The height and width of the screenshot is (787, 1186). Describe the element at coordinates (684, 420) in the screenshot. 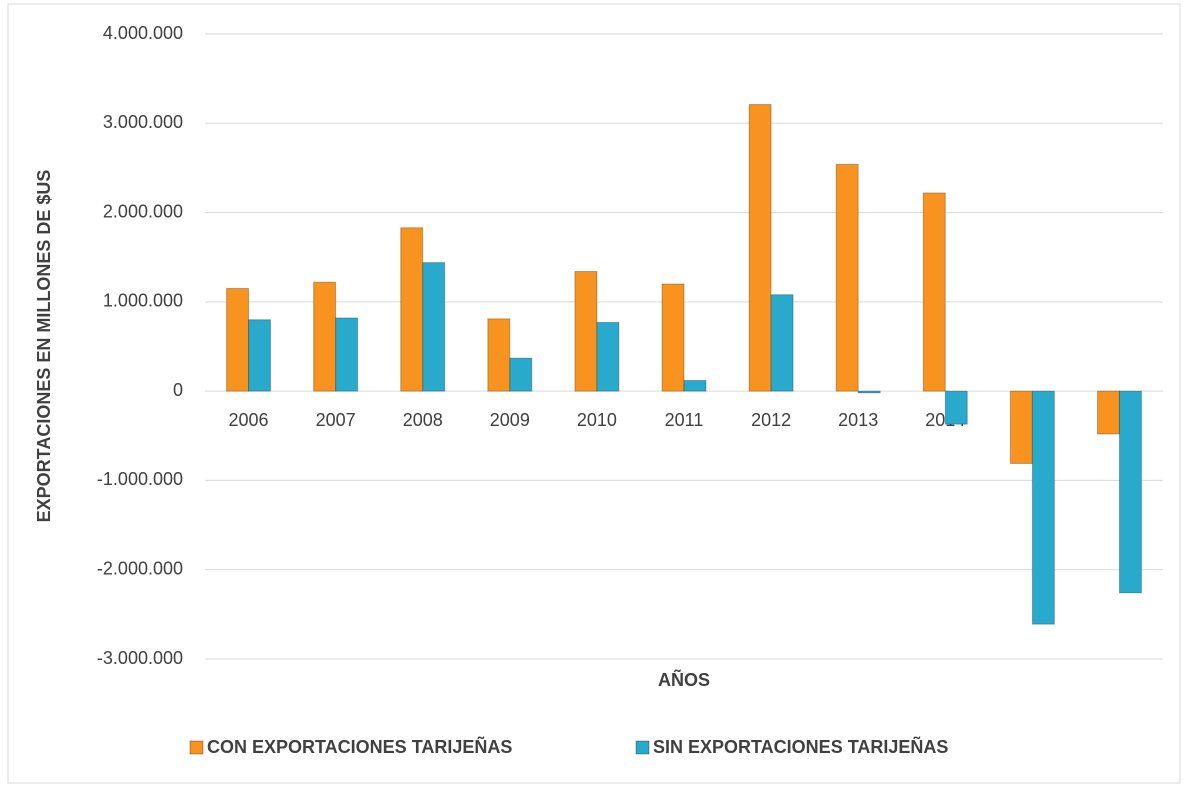

I see `x-tick-label: 2011` at that location.